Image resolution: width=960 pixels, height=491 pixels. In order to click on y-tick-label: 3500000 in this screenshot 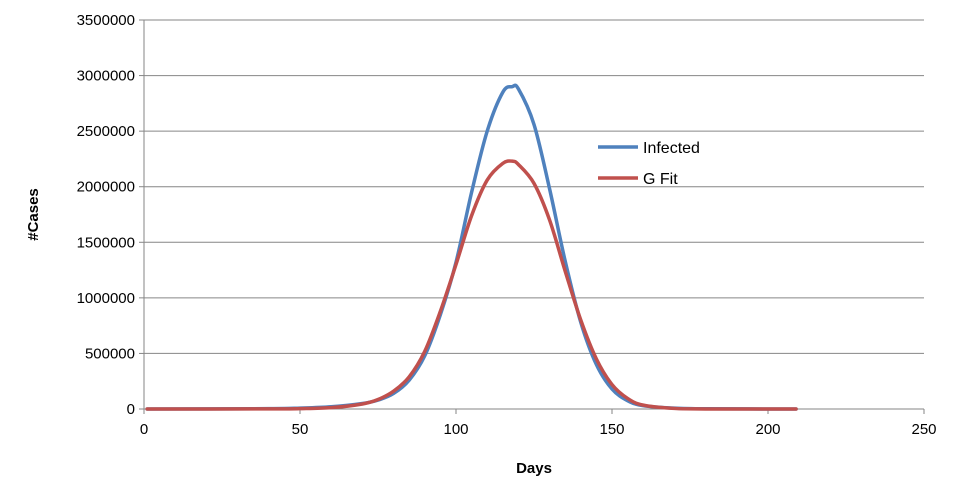, I will do `click(106, 20)`.